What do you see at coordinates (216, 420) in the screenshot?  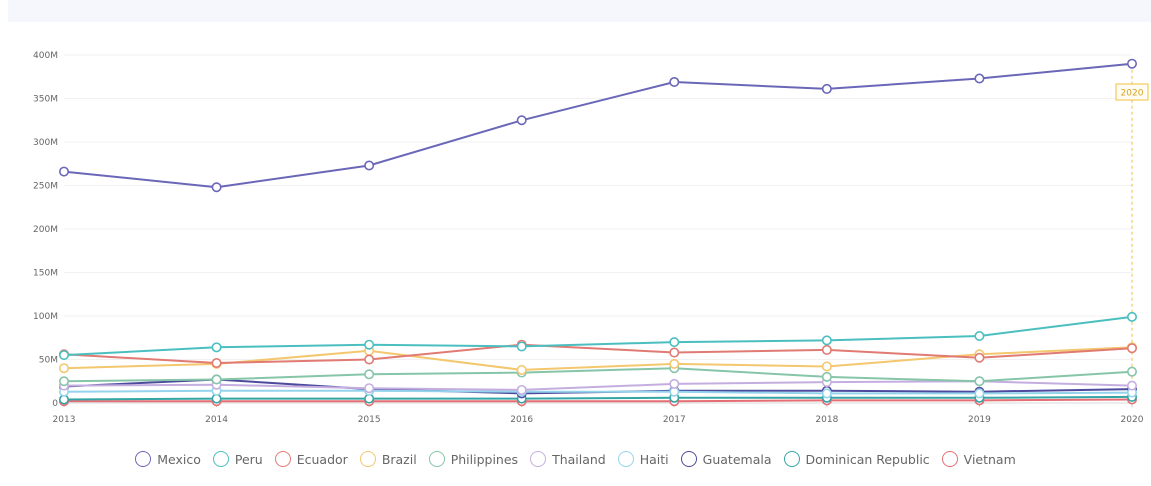 I see `x-tick-label: 2014` at bounding box center [216, 420].